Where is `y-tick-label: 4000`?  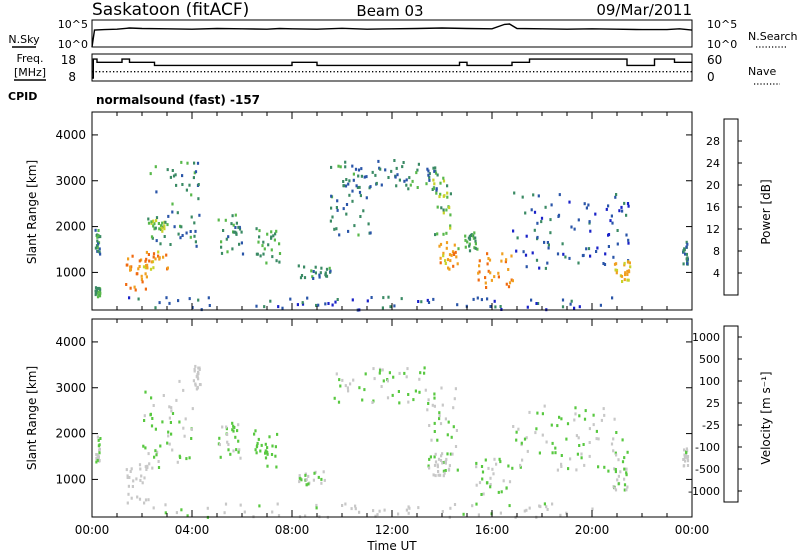 y-tick-label: 4000 is located at coordinates (70, 342).